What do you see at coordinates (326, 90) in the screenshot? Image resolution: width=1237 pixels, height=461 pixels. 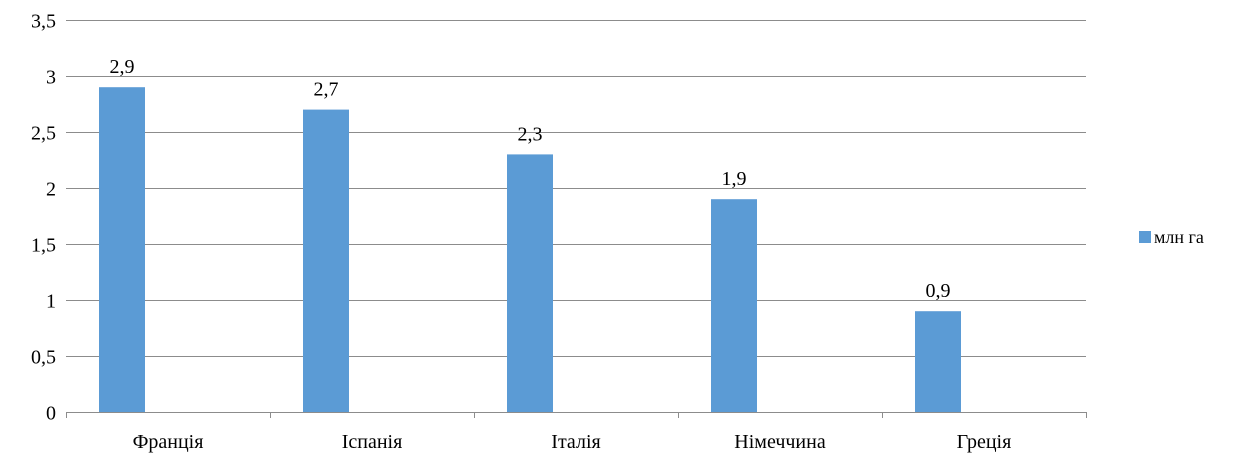 I see `data-label: 2,7` at bounding box center [326, 90].